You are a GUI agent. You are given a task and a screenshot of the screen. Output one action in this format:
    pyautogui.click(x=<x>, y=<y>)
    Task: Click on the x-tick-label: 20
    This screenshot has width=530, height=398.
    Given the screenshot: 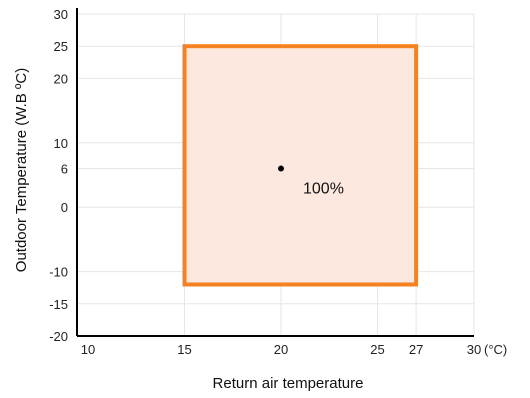 What is the action you would take?
    pyautogui.click(x=281, y=349)
    